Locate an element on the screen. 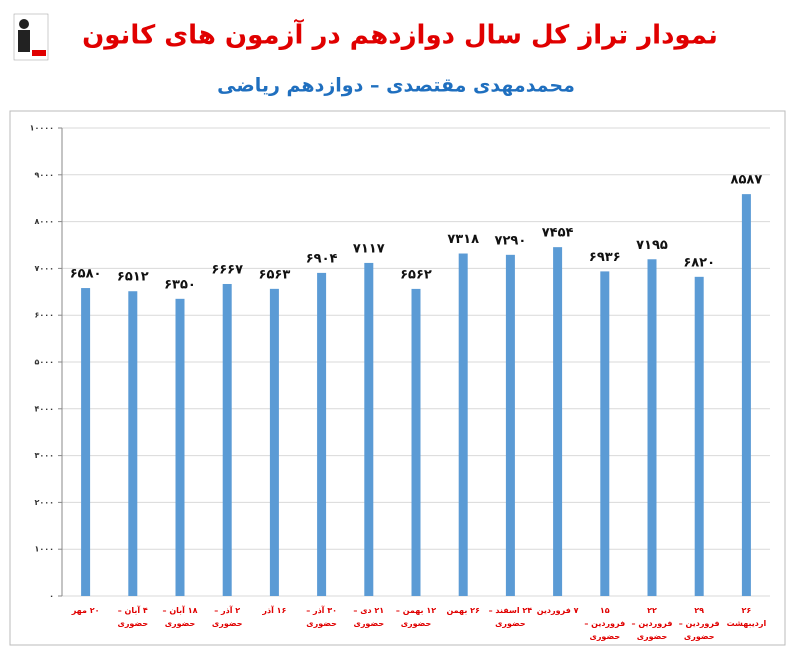  x-tick-label: ۲۶ بهمن is located at coordinates (463, 610).